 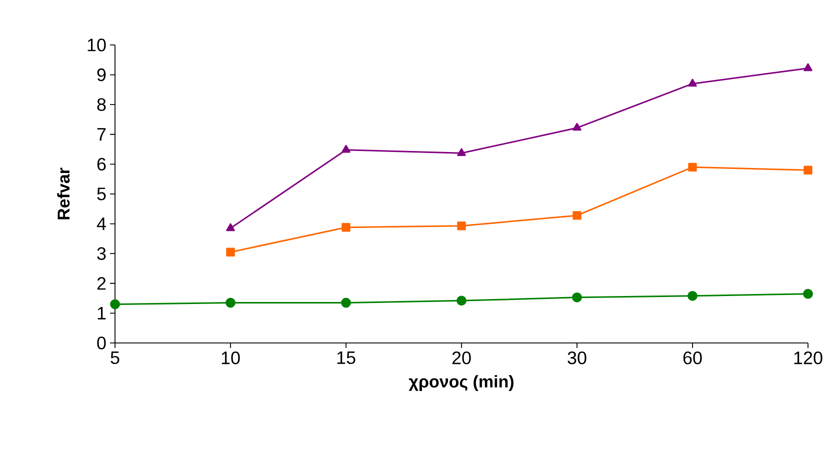 What do you see at coordinates (101, 104) in the screenshot?
I see `y-tick-label: 8` at bounding box center [101, 104].